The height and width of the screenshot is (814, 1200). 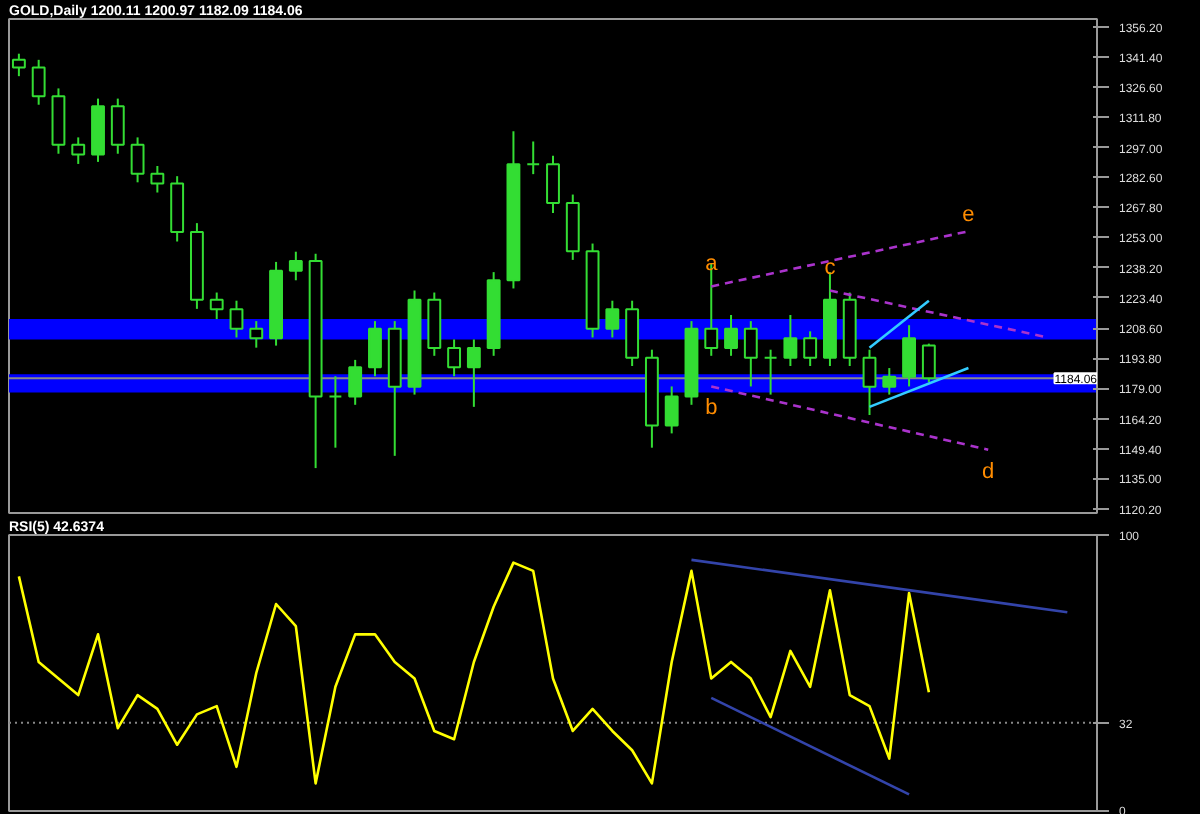 I want to click on data-label: a, so click(x=712, y=264).